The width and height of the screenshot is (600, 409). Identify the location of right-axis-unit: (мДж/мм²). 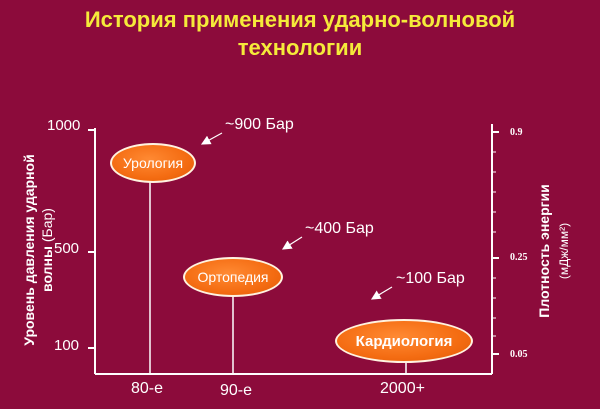
(564, 251).